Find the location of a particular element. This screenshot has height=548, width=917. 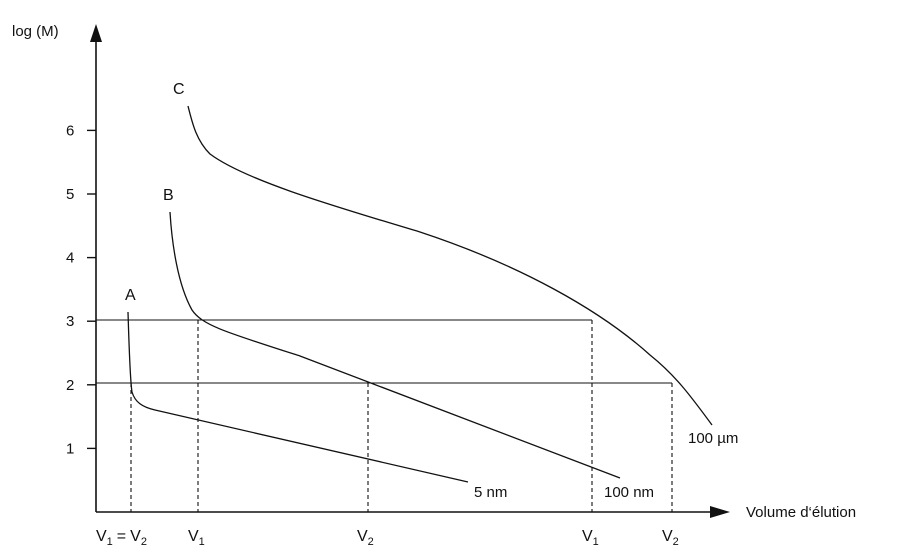

y-axis-arrow is located at coordinates (96, 33).